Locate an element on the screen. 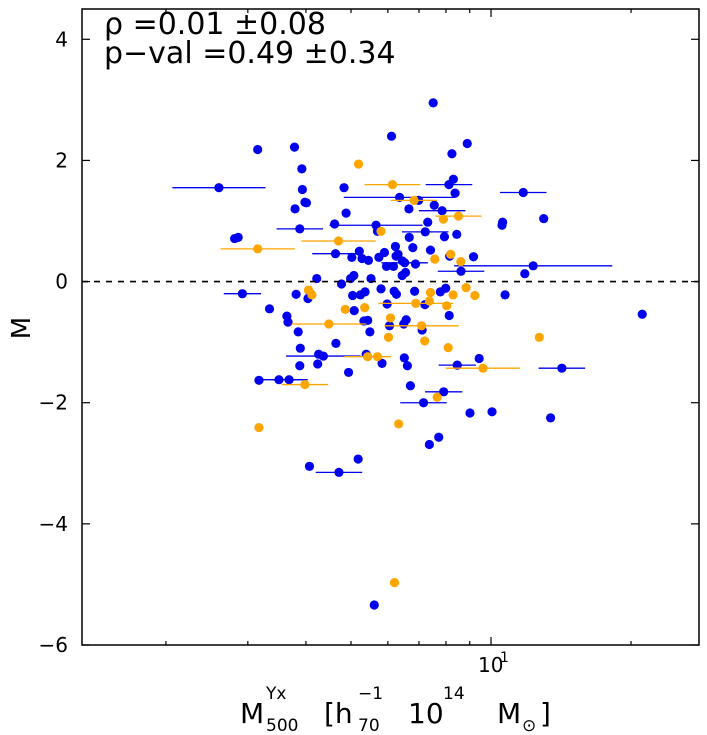  x-label-units-end: M is located at coordinates (509, 713).